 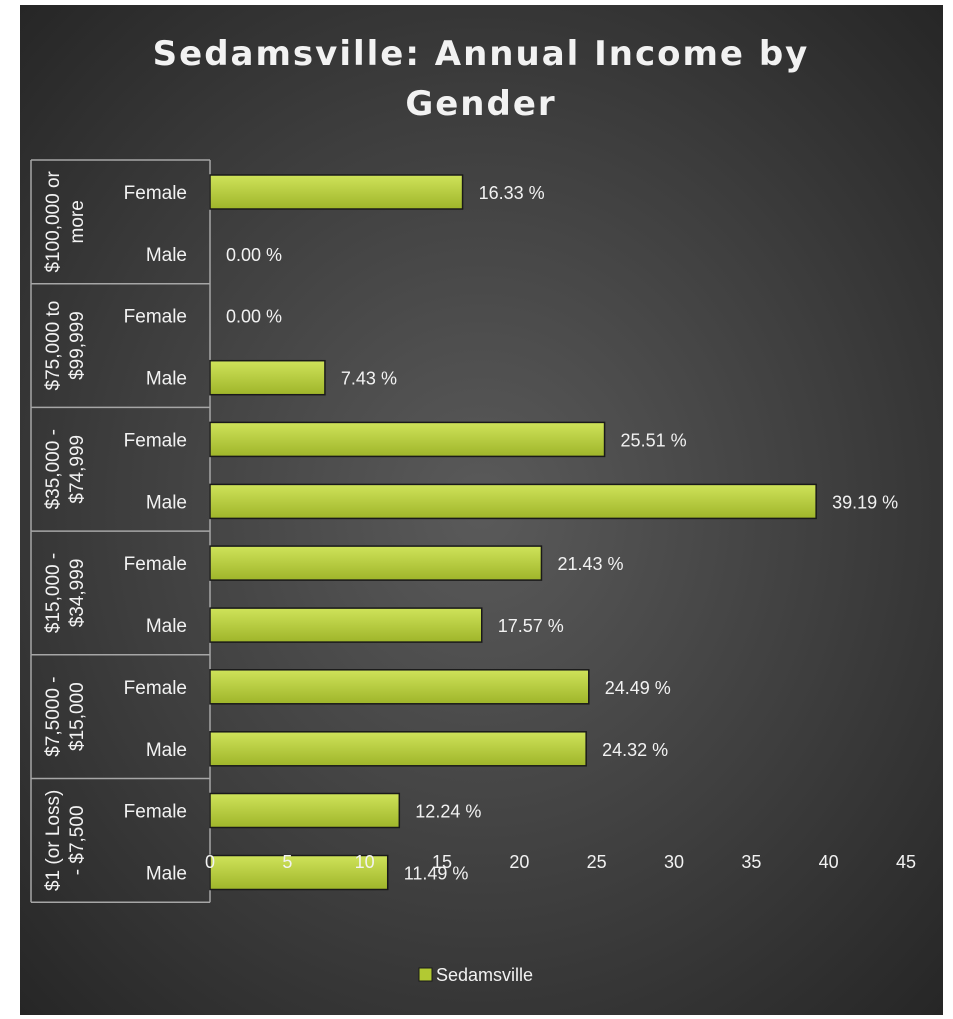 What do you see at coordinates (442, 862) in the screenshot?
I see `x-tick-label: 15` at bounding box center [442, 862].